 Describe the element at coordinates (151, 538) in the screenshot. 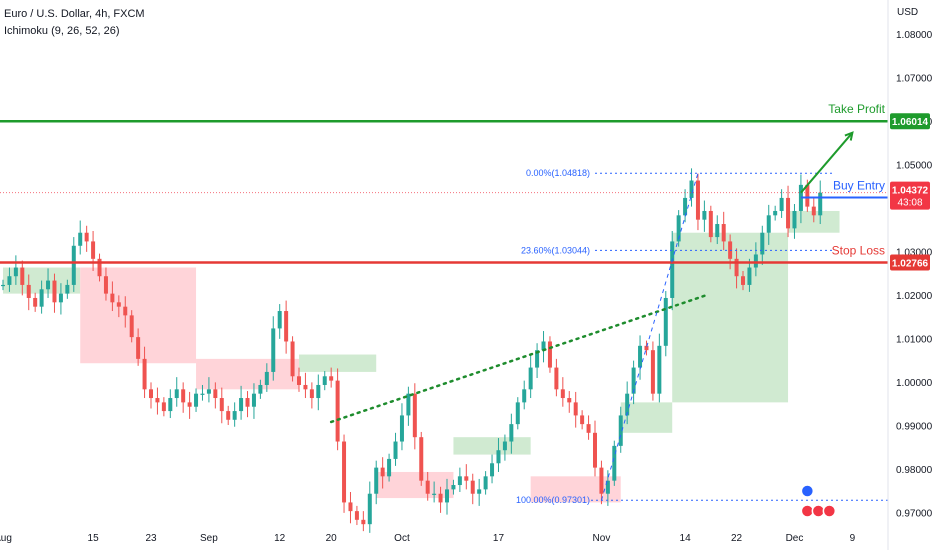

I see `time-tick-label: 23` at that location.